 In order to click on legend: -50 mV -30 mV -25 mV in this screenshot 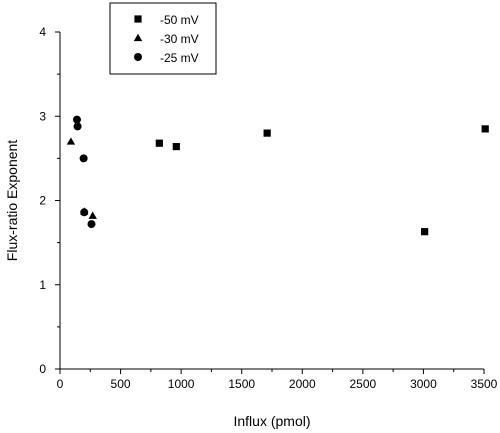, I will do `click(163, 38)`.